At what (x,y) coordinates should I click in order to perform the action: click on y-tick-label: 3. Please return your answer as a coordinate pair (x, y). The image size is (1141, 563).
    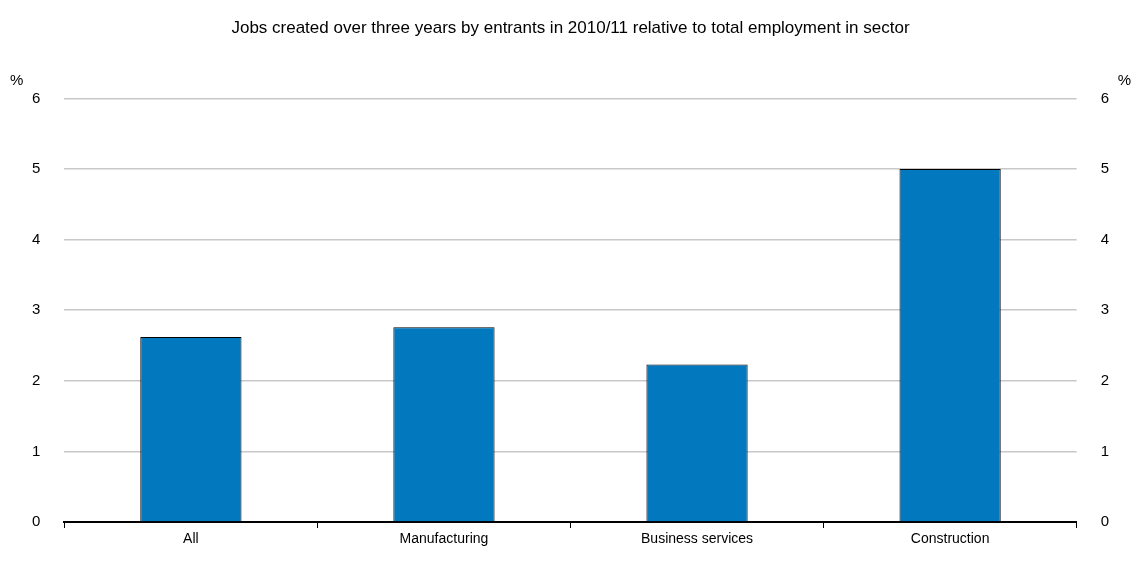
    Looking at the image, I should click on (36, 309).